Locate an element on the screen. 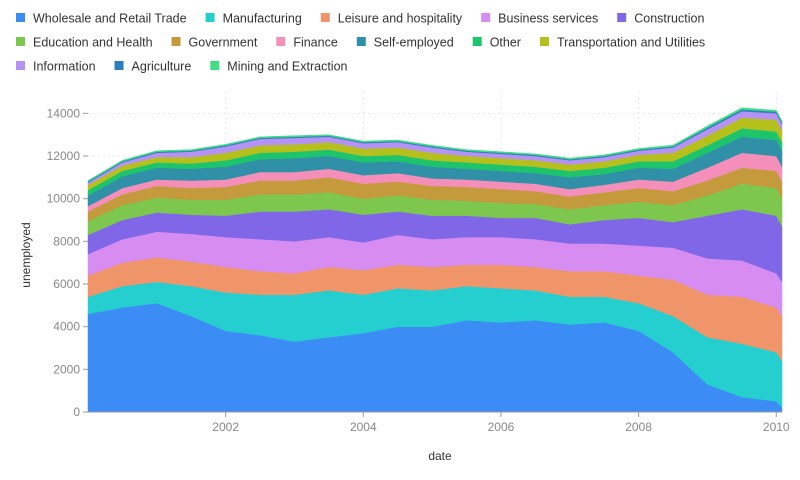 The width and height of the screenshot is (800, 480). legend-label: Self-employed is located at coordinates (414, 43).